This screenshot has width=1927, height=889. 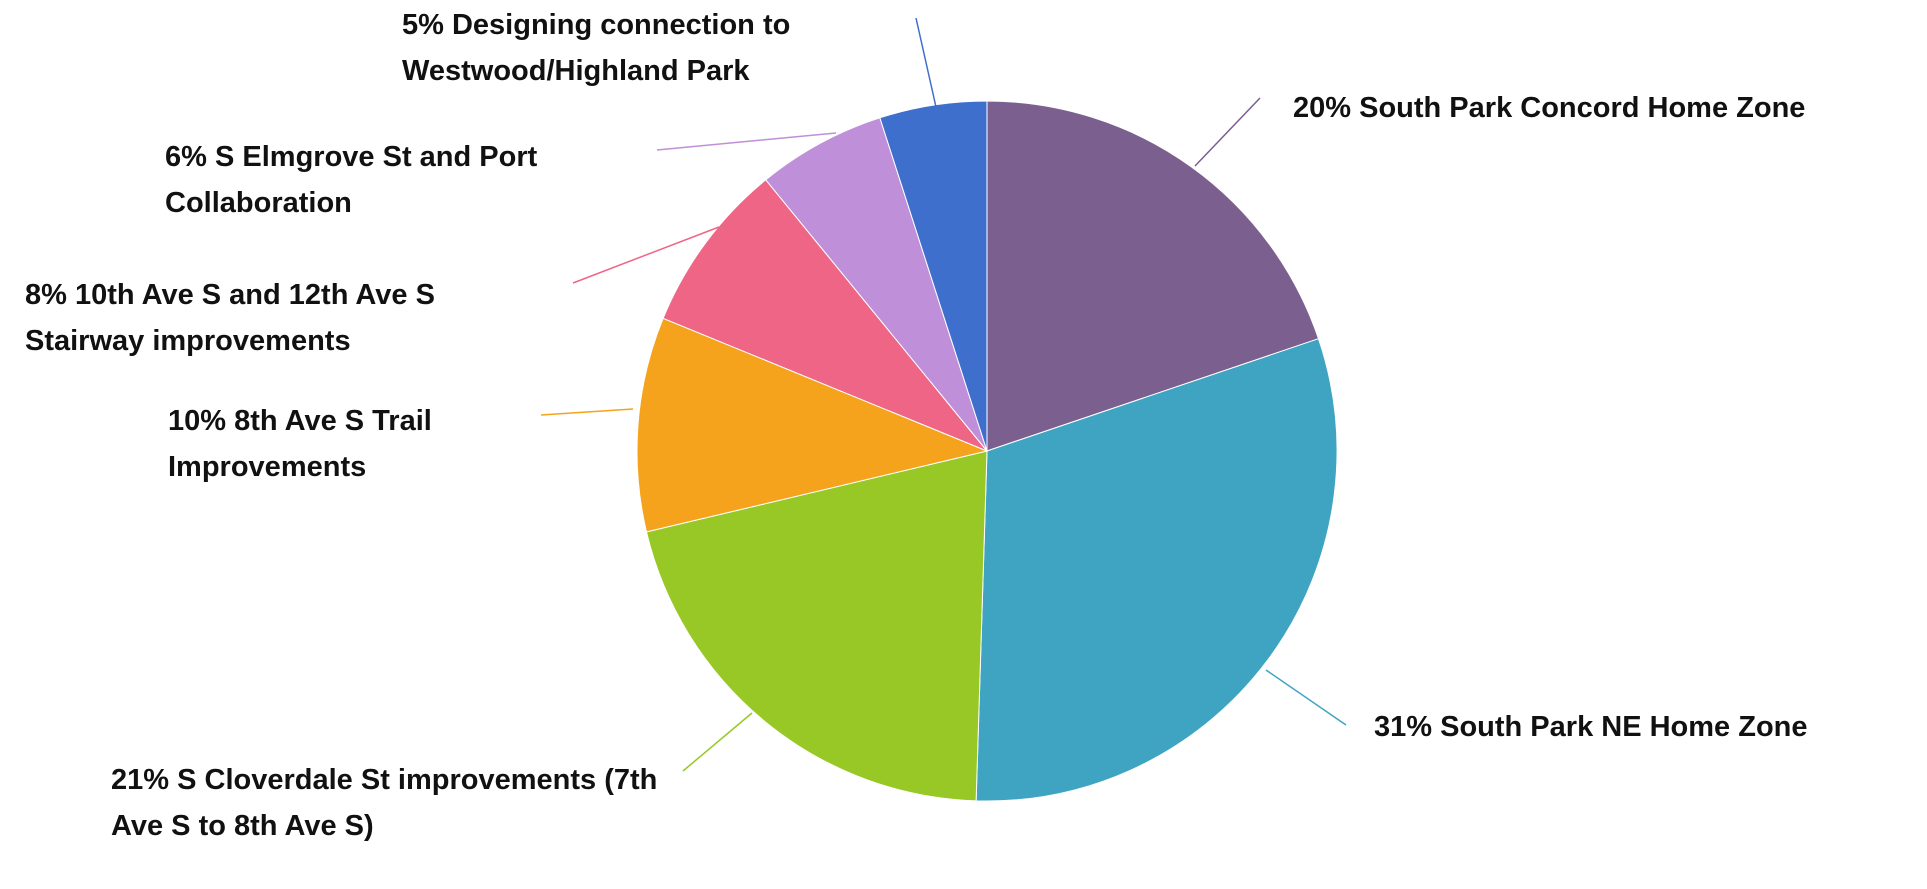 What do you see at coordinates (351, 180) in the screenshot?
I see `slice-category-label: S Elmgrove St and Port Collaboration` at bounding box center [351, 180].